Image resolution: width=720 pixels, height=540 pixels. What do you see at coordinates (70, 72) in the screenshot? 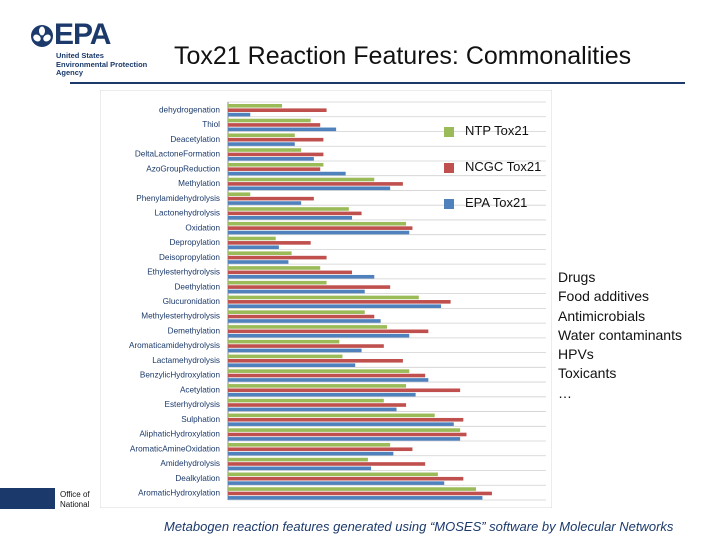
I see `logo-sub-line: Agency` at bounding box center [70, 72].